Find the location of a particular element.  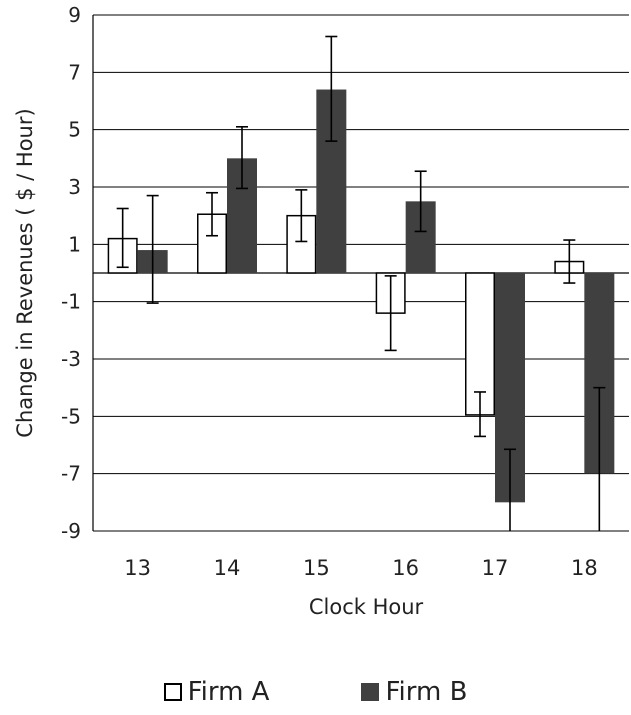

legend-item-firm-a: Firm A is located at coordinates (216, 692).